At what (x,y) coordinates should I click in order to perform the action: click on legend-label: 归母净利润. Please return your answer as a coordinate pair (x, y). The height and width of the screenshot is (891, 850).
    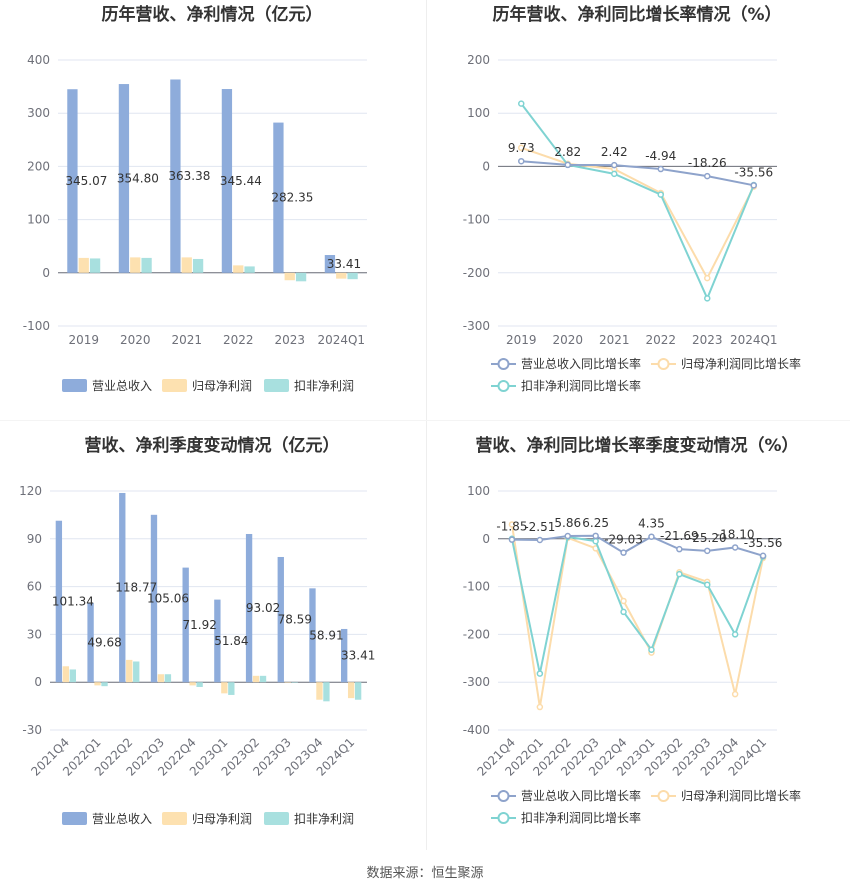
    Looking at the image, I should click on (222, 819).